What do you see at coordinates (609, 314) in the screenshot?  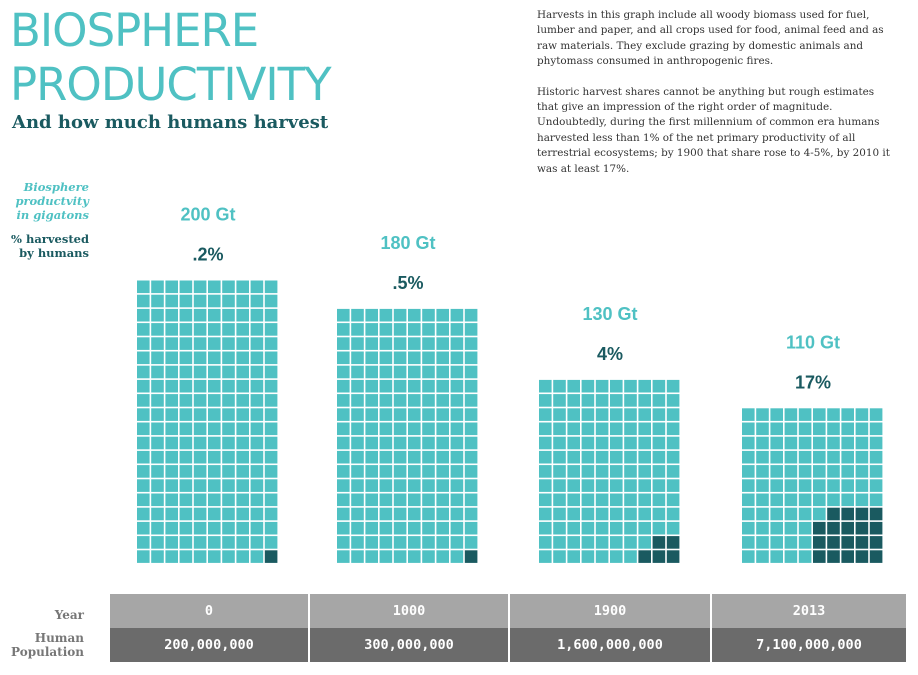 I see `productivity-label: 130 Gt` at bounding box center [609, 314].